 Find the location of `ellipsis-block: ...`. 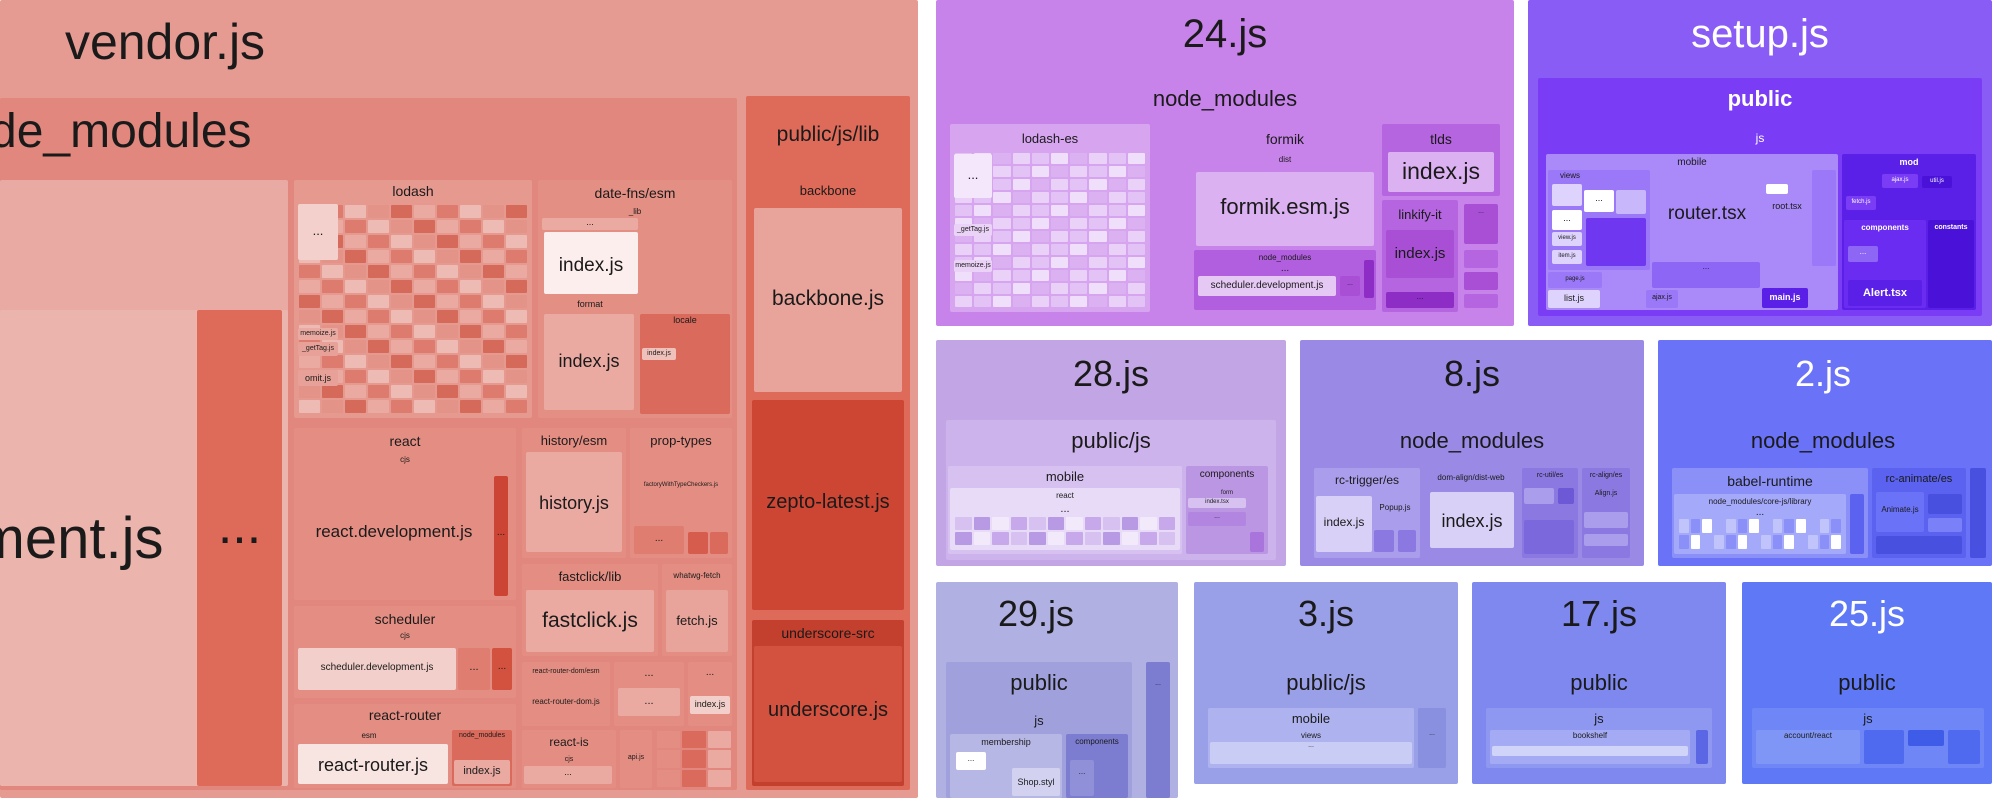

ellipsis-block: ... is located at coordinates (239, 548).